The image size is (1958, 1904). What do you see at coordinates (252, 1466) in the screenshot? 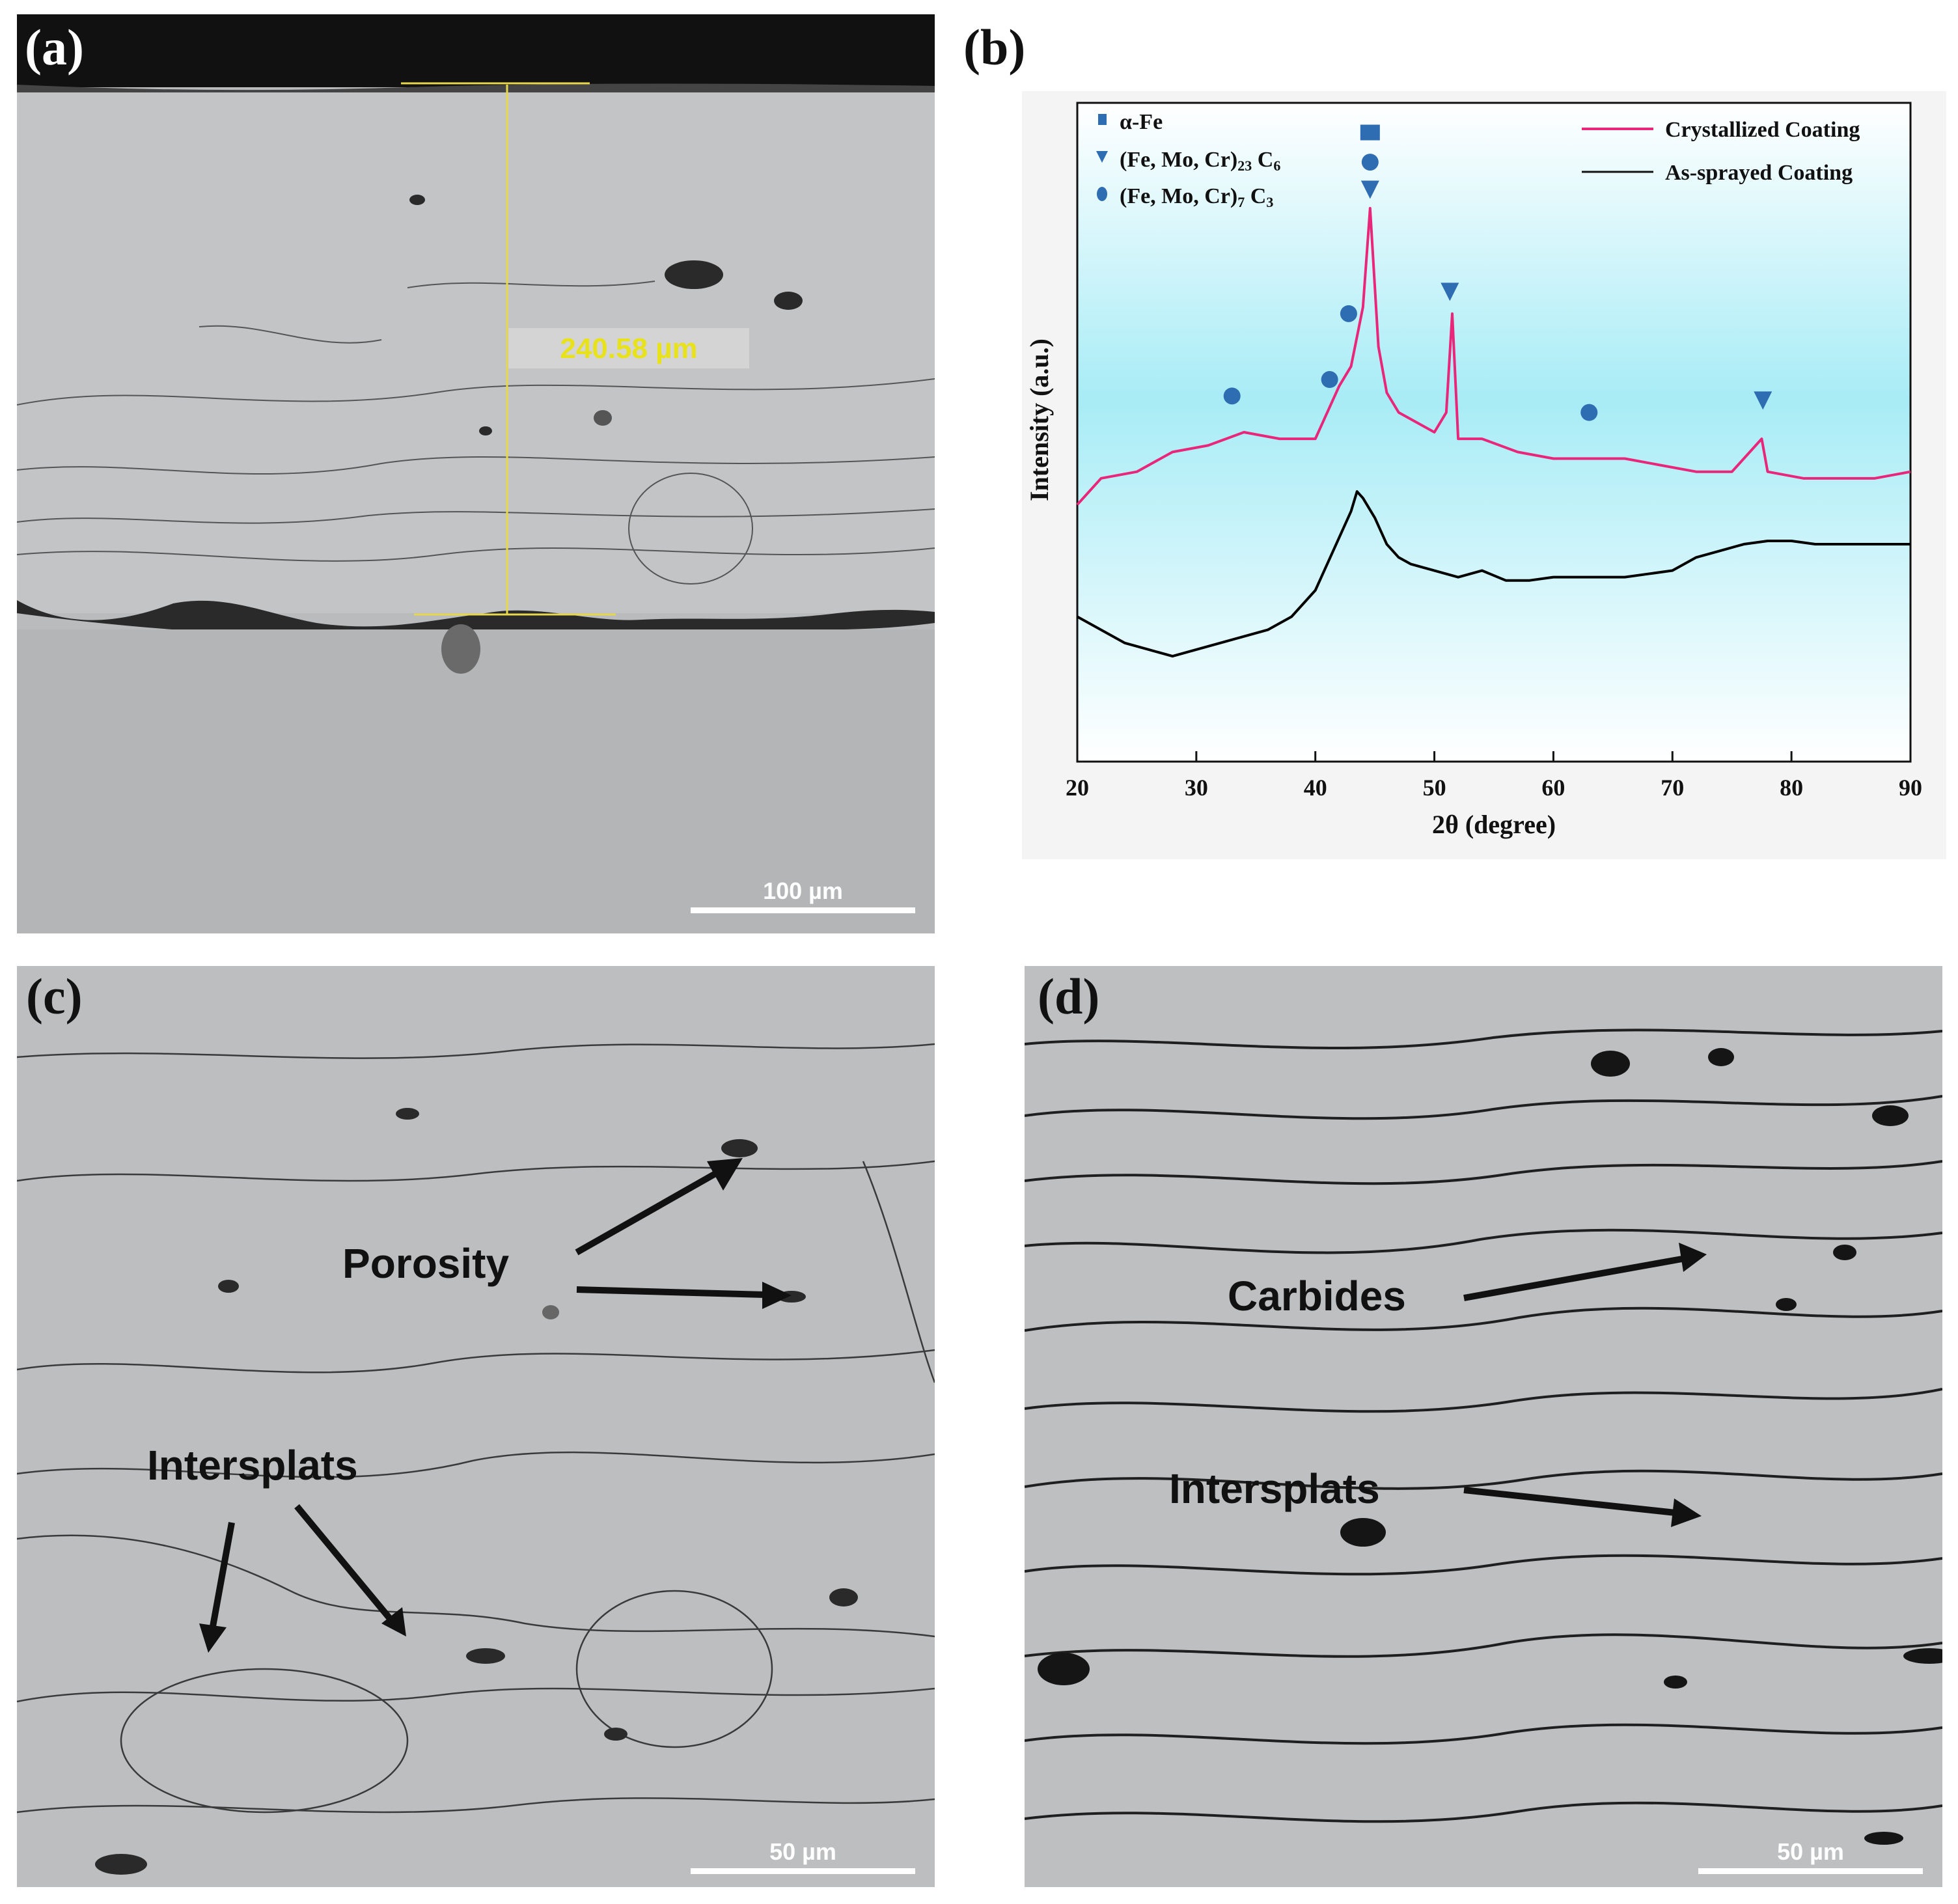
I see `label-intersplats-c: Intersplats` at bounding box center [252, 1466].